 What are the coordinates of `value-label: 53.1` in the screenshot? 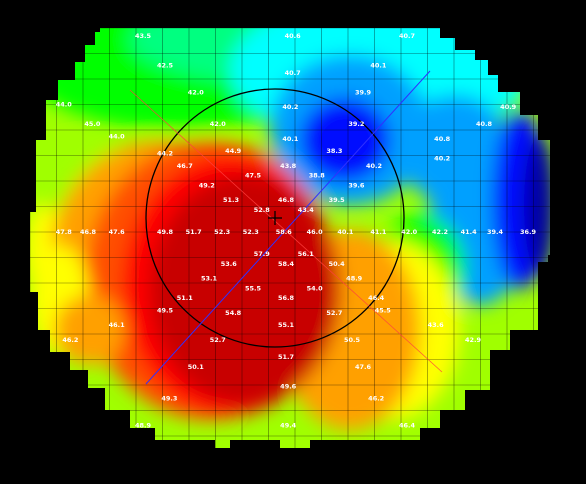 It's located at (209, 279).